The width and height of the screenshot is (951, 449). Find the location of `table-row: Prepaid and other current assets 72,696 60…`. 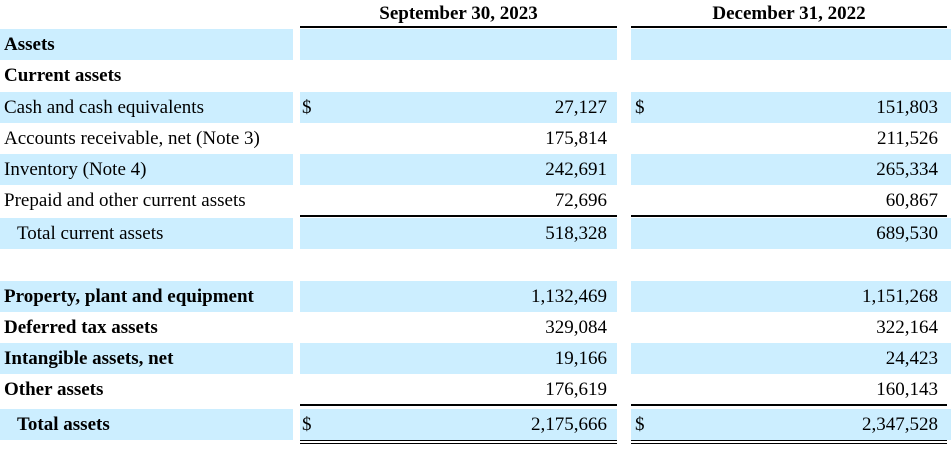

table-row: Prepaid and other current assets 72,696 60… is located at coordinates (475, 200).